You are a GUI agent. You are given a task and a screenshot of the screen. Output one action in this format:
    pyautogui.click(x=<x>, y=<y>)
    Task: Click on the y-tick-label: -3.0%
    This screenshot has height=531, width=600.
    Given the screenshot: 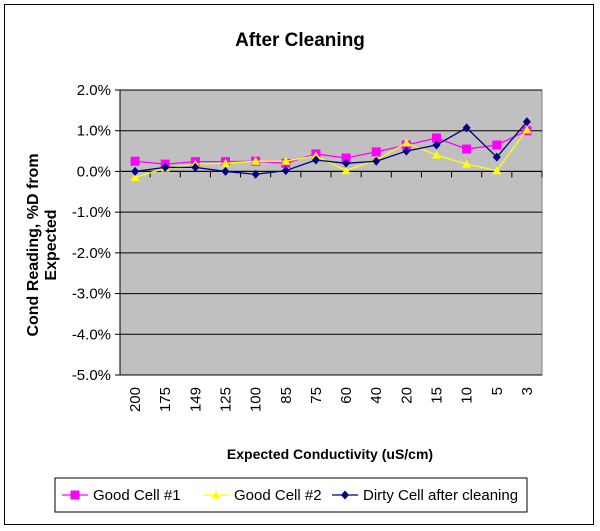 What is the action you would take?
    pyautogui.click(x=91, y=294)
    